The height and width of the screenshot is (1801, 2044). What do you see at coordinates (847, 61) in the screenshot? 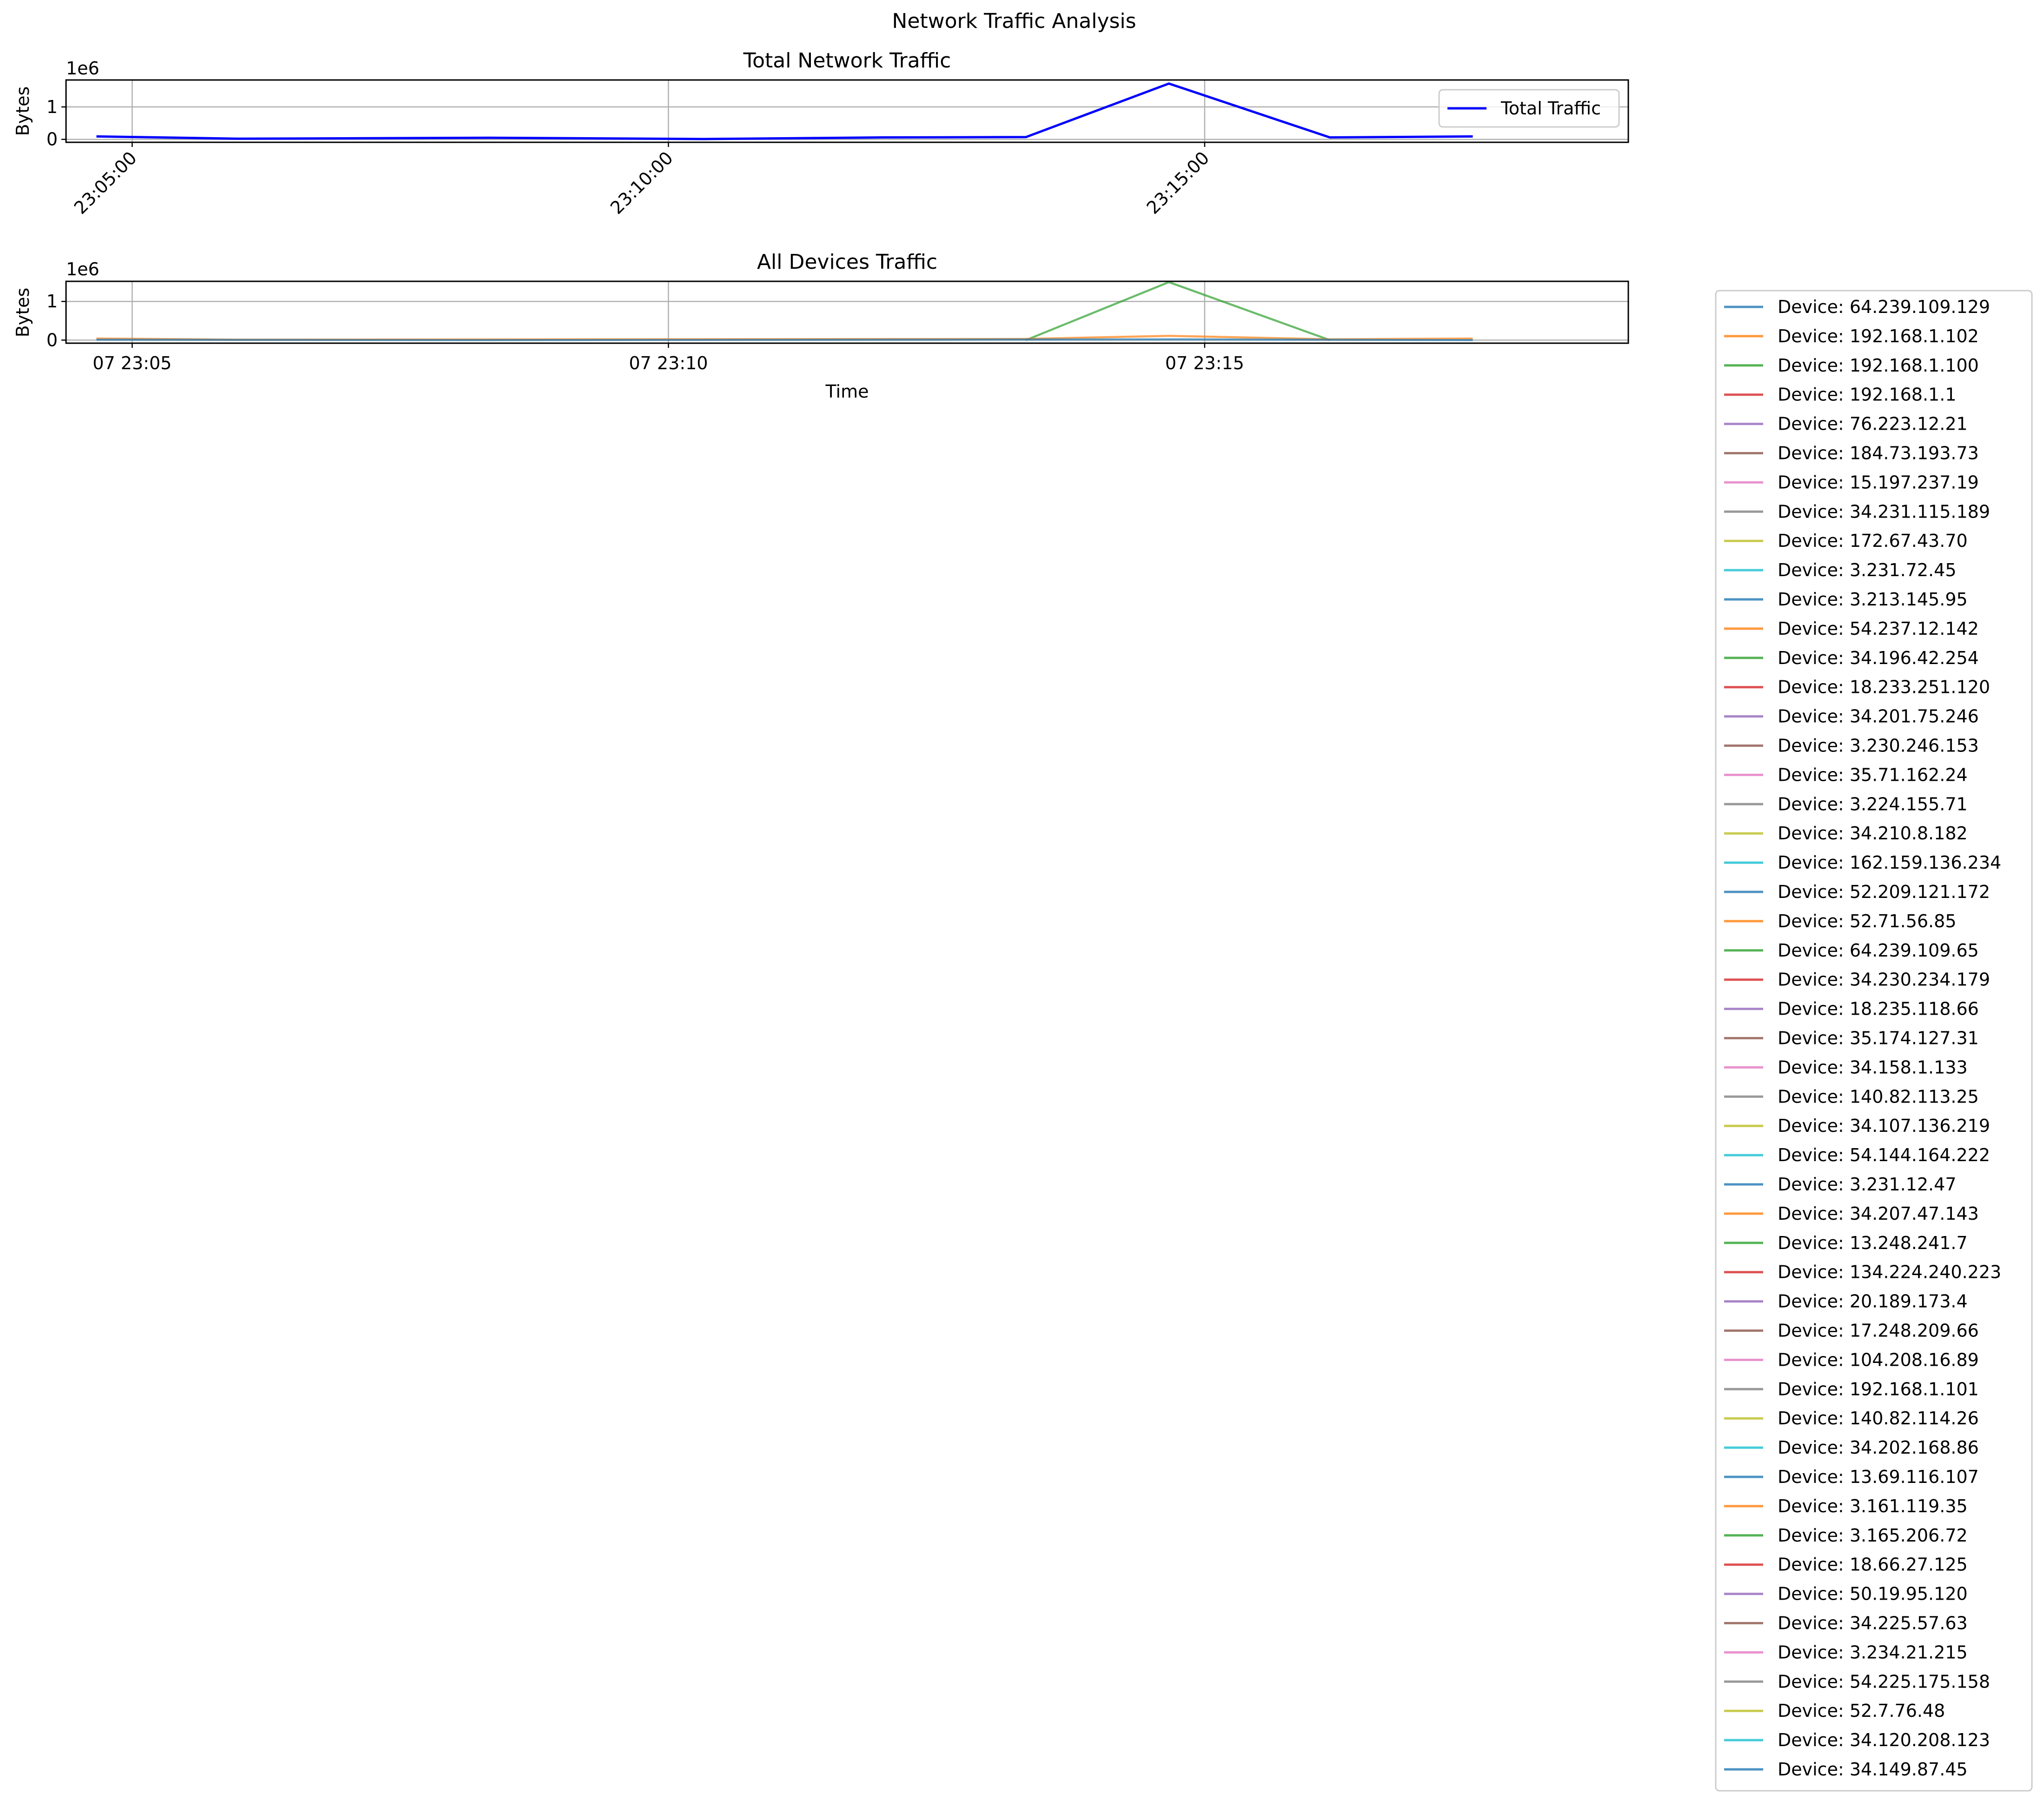
I see `total-traffic-title: Total Network Traffic` at bounding box center [847, 61].